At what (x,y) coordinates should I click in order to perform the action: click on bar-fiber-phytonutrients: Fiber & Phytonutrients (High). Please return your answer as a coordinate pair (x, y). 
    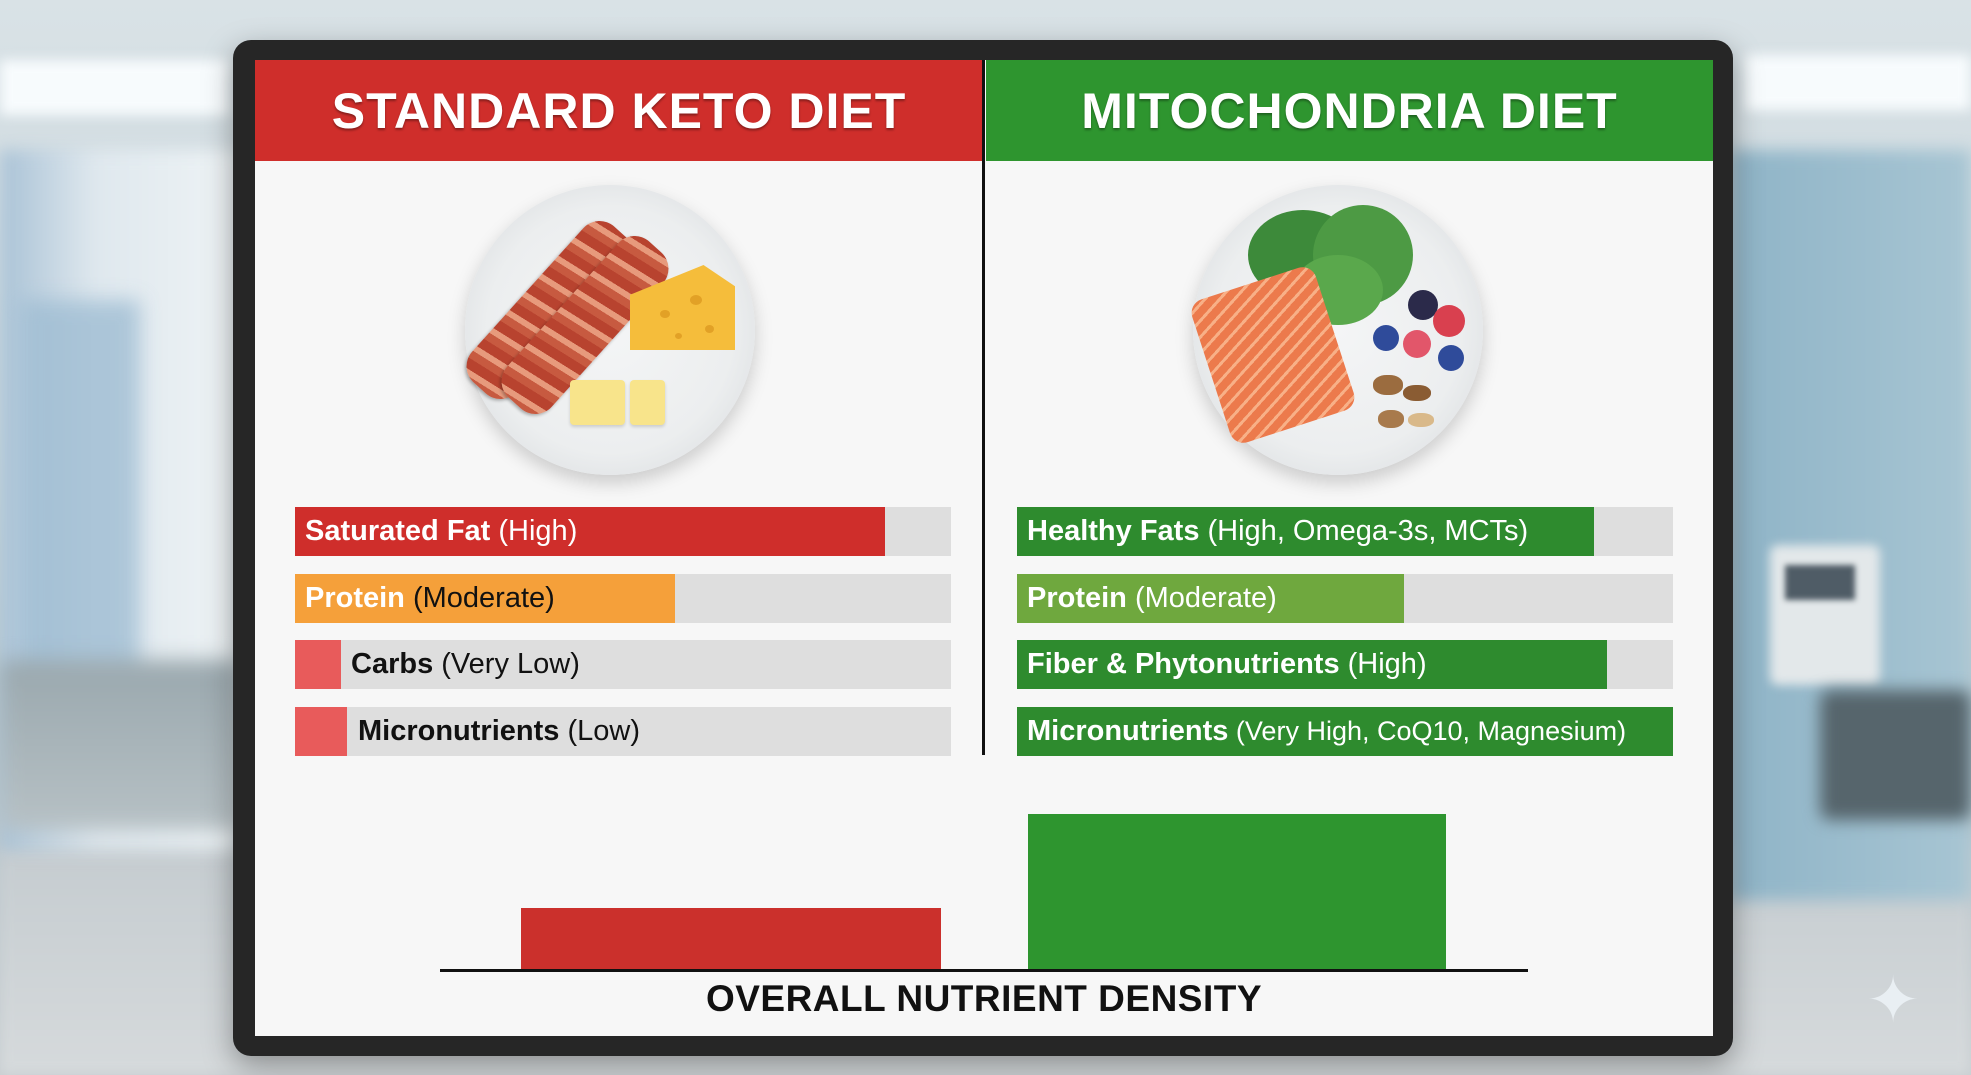
    Looking at the image, I should click on (1345, 664).